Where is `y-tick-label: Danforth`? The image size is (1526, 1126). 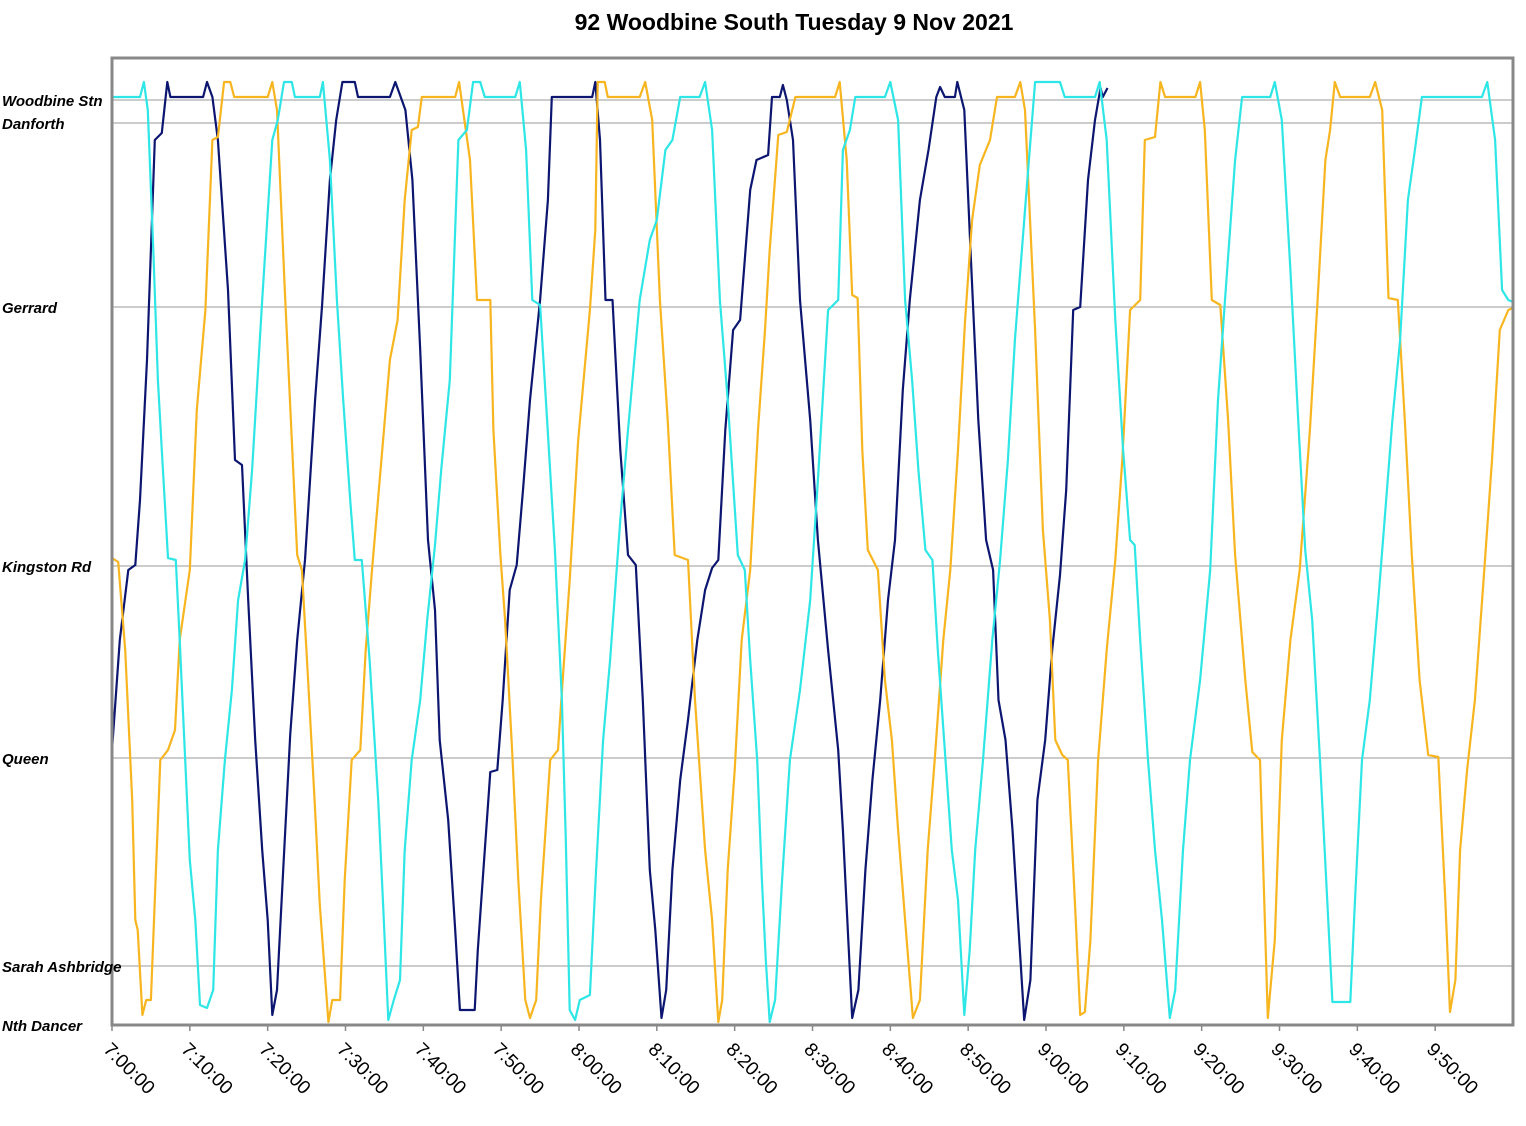 y-tick-label: Danforth is located at coordinates (33, 124).